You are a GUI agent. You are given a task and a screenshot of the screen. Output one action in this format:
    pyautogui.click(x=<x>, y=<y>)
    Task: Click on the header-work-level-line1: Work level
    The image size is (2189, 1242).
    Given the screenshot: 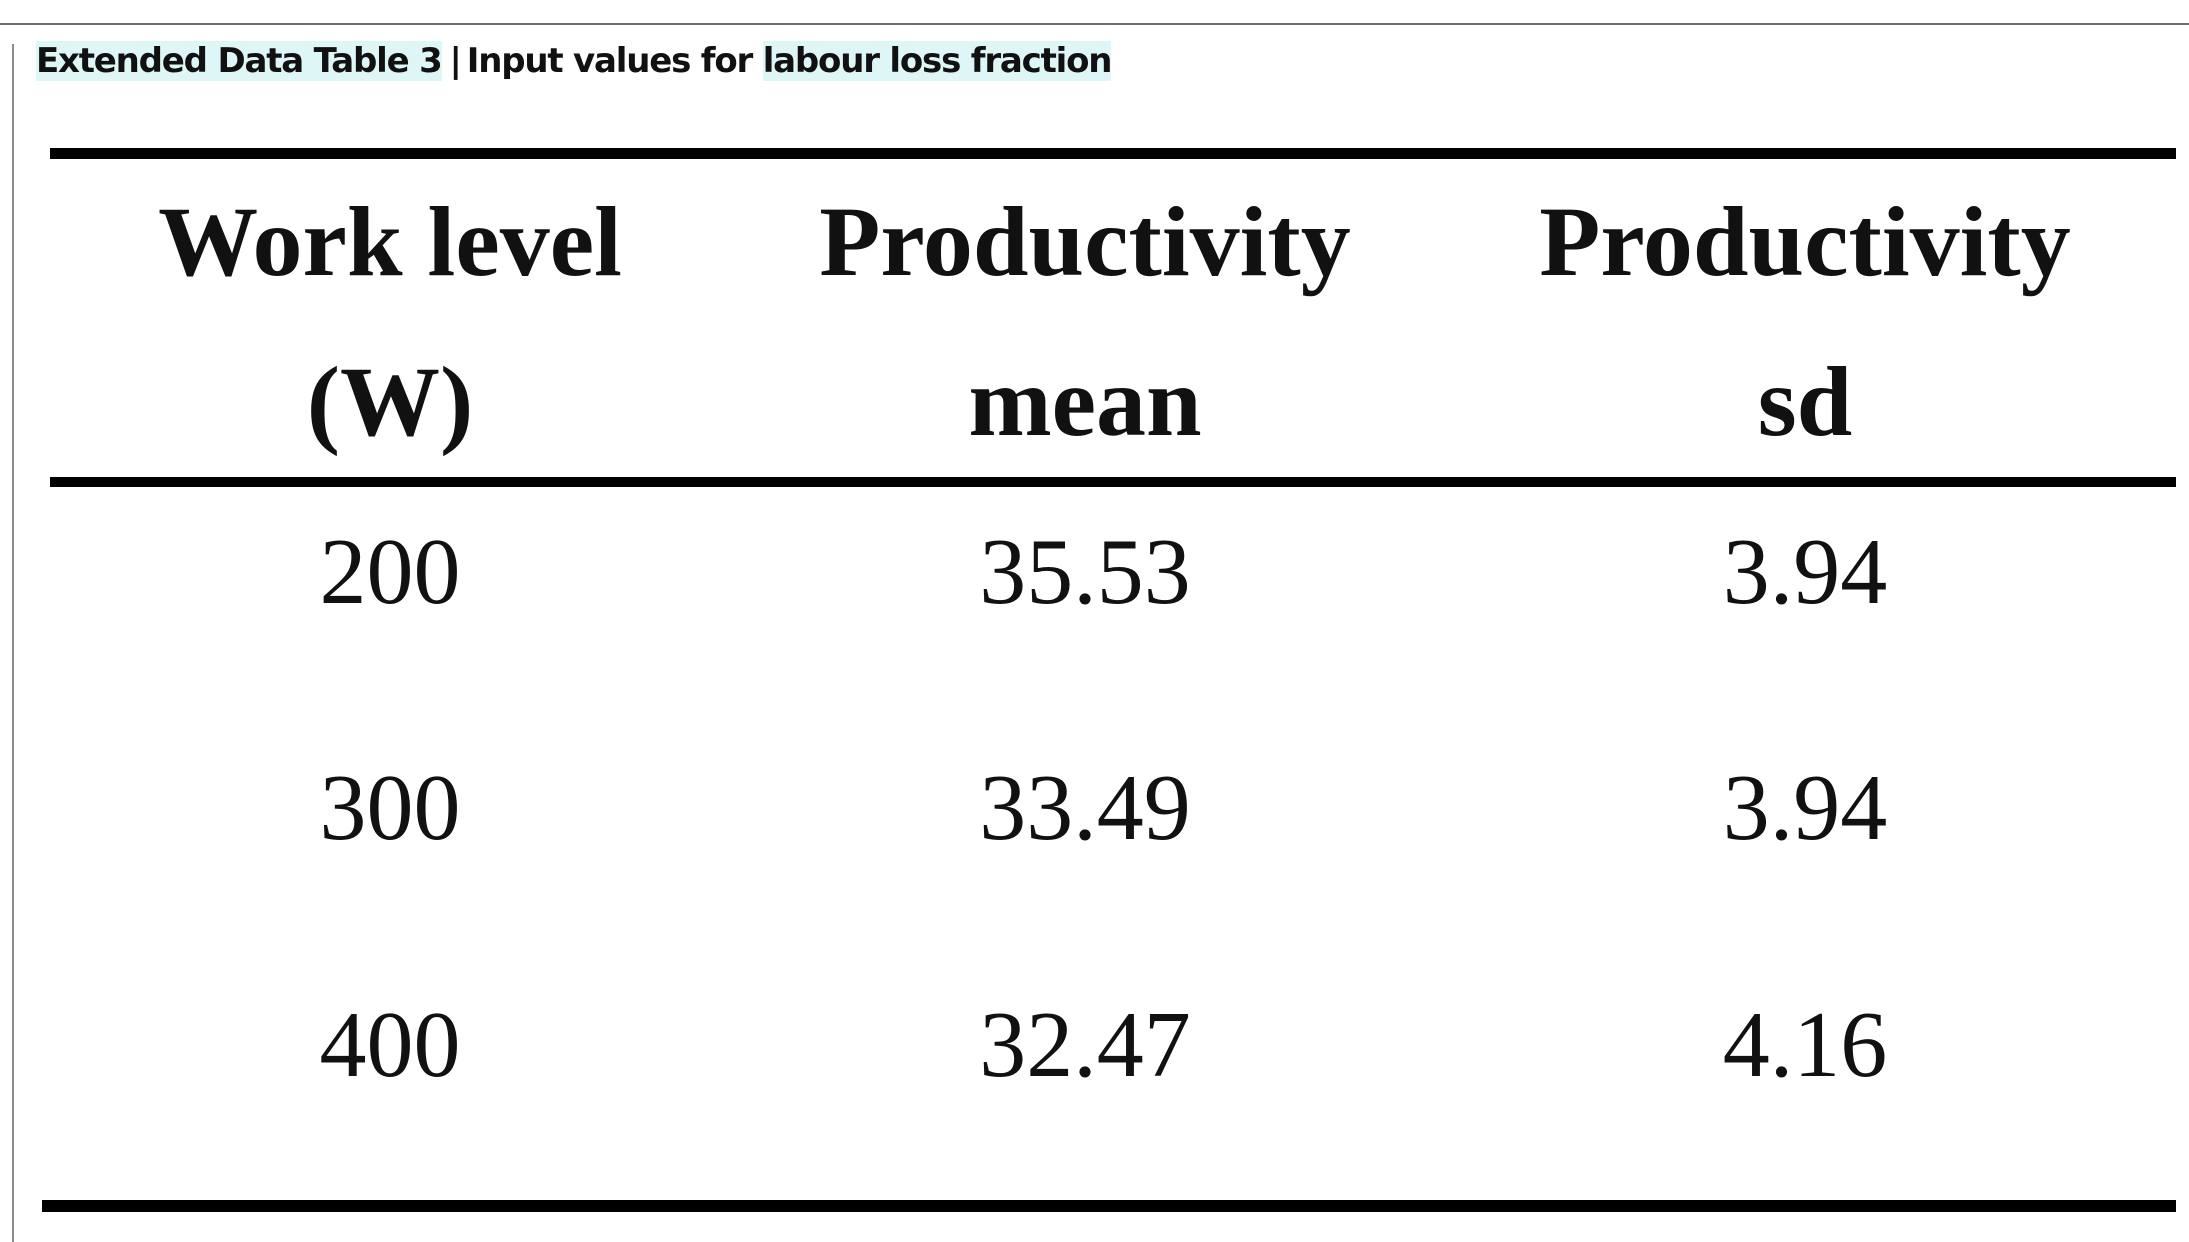 What is the action you would take?
    pyautogui.click(x=390, y=241)
    